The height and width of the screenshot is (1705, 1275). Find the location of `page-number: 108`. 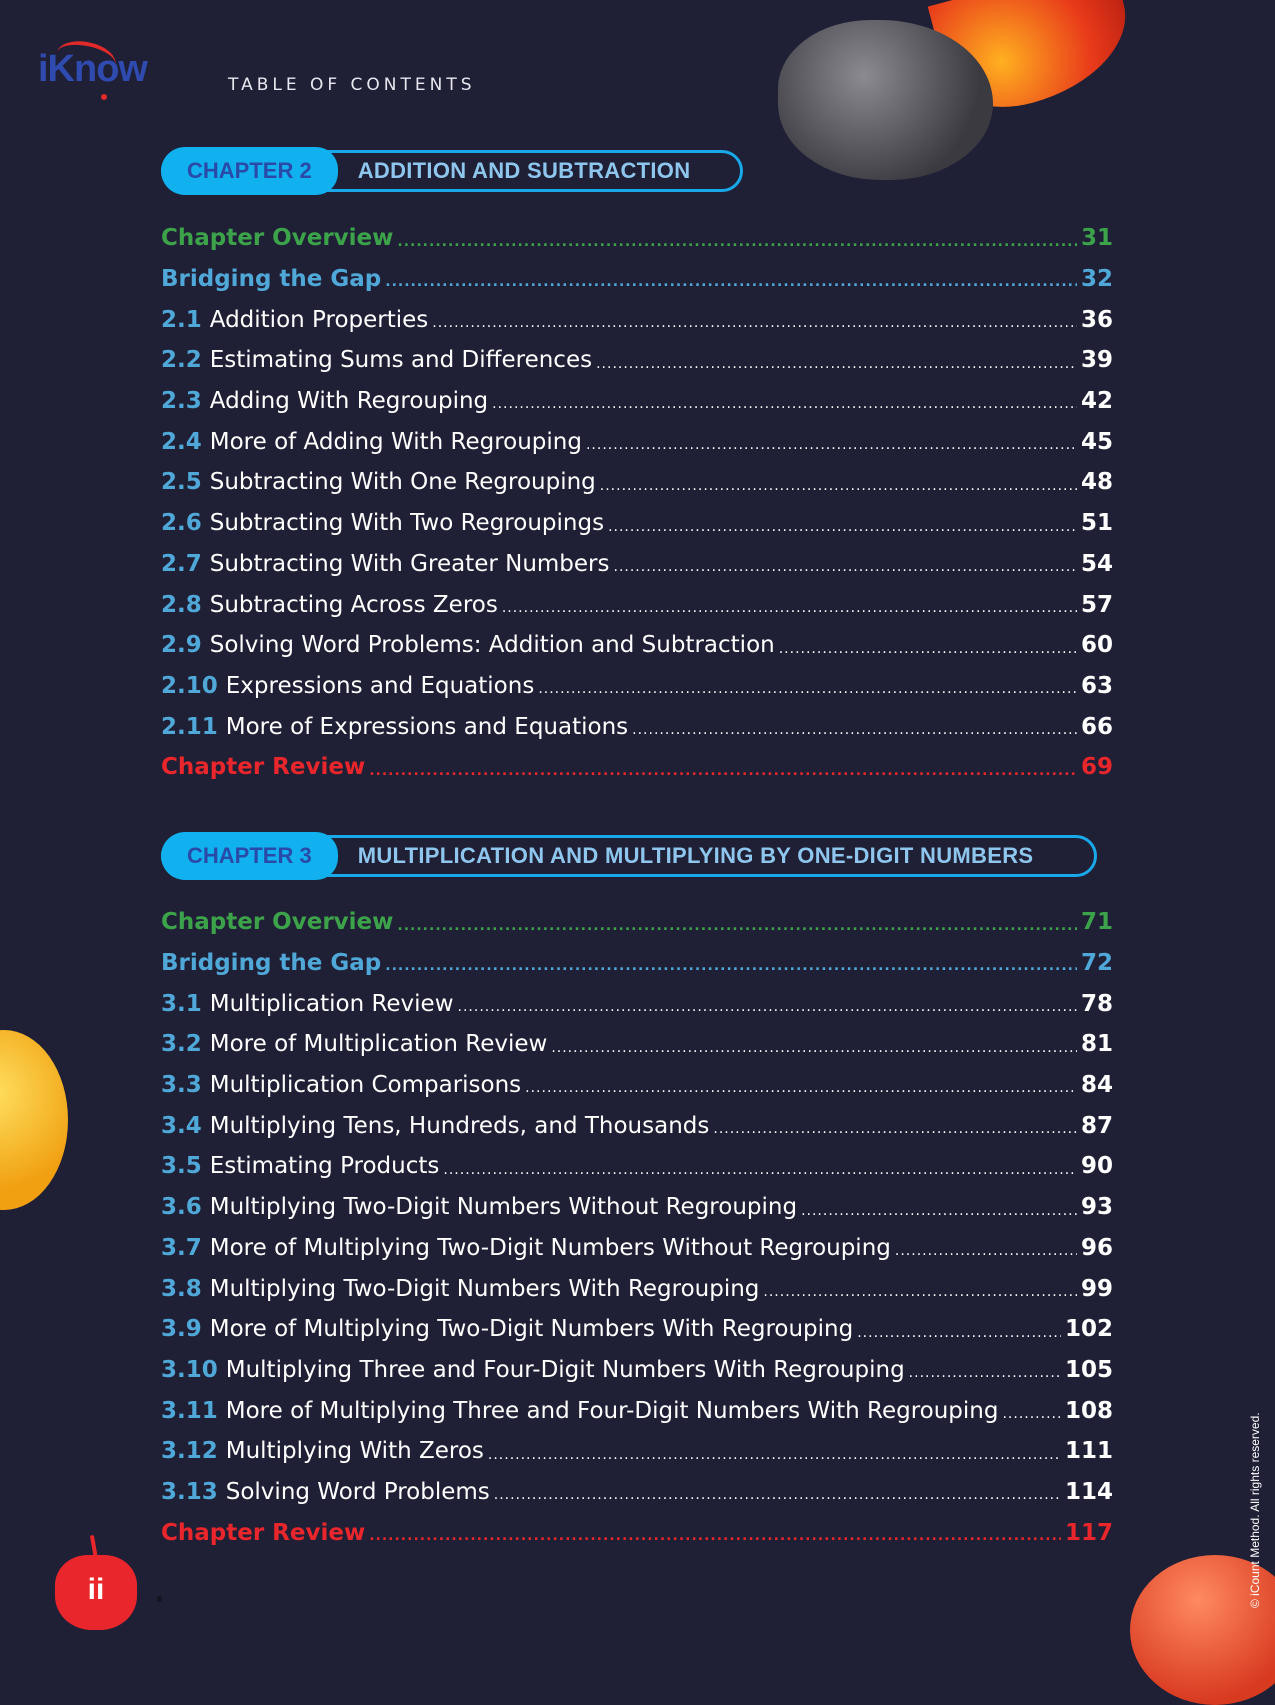

page-number: 108 is located at coordinates (1088, 1410).